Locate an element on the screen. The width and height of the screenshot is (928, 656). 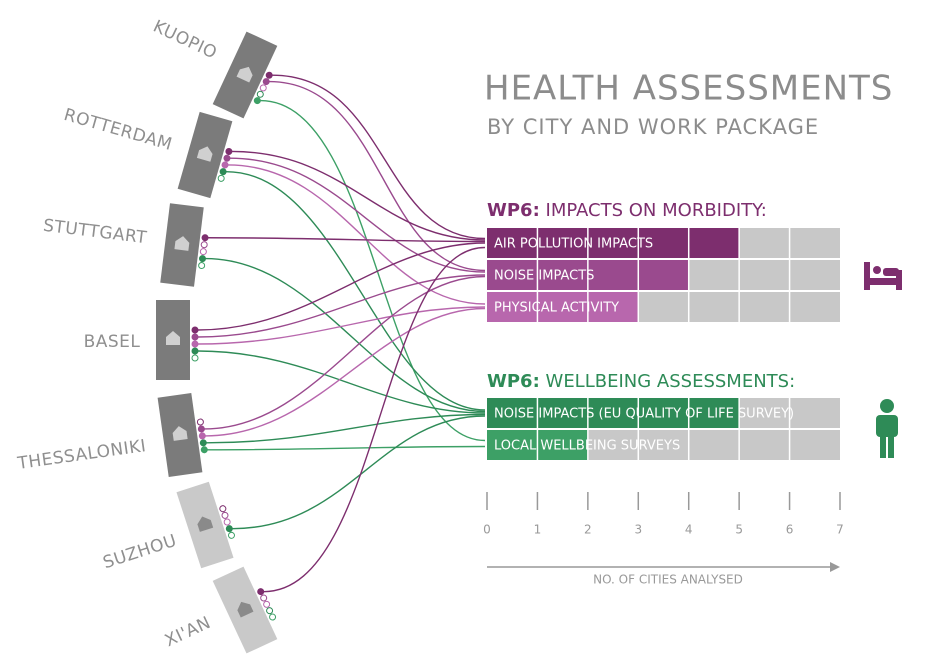
x-tick-label: 0 is located at coordinates (487, 530).